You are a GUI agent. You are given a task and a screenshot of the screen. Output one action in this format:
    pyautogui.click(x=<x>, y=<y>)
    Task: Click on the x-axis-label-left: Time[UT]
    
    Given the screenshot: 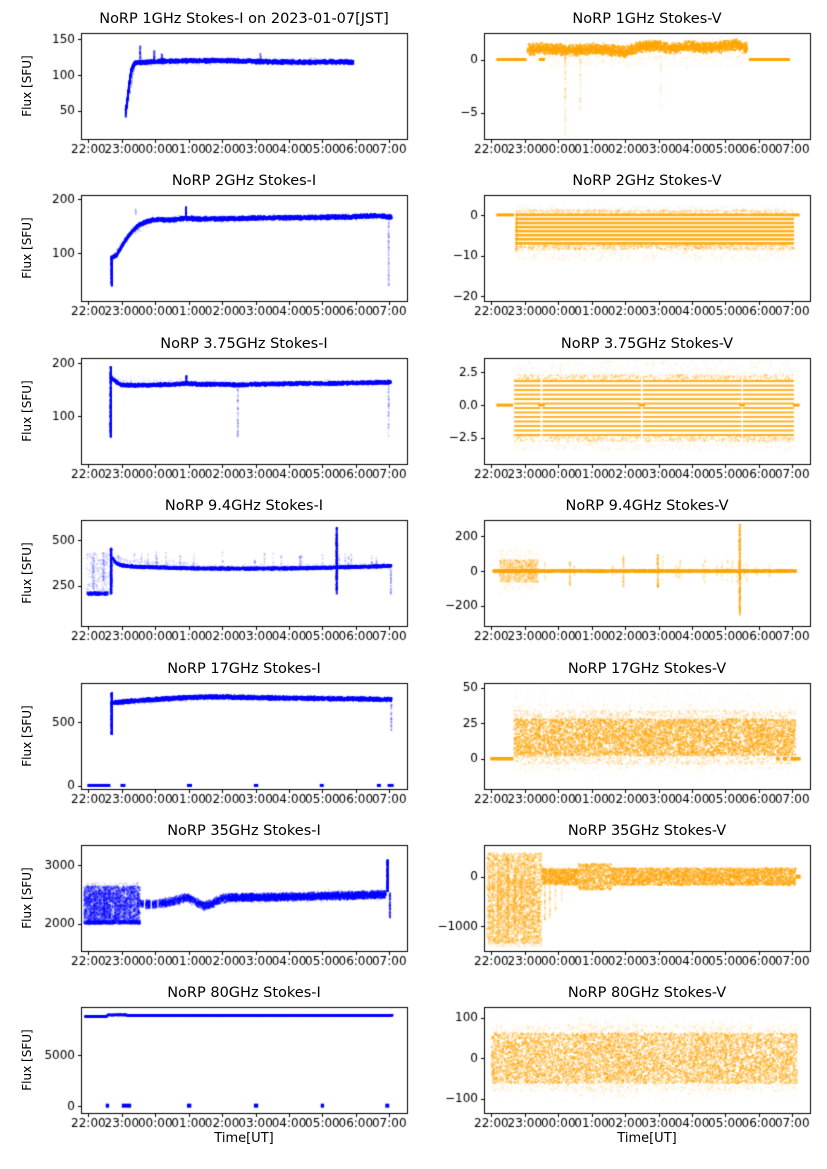 What is the action you would take?
    pyautogui.click(x=244, y=1138)
    